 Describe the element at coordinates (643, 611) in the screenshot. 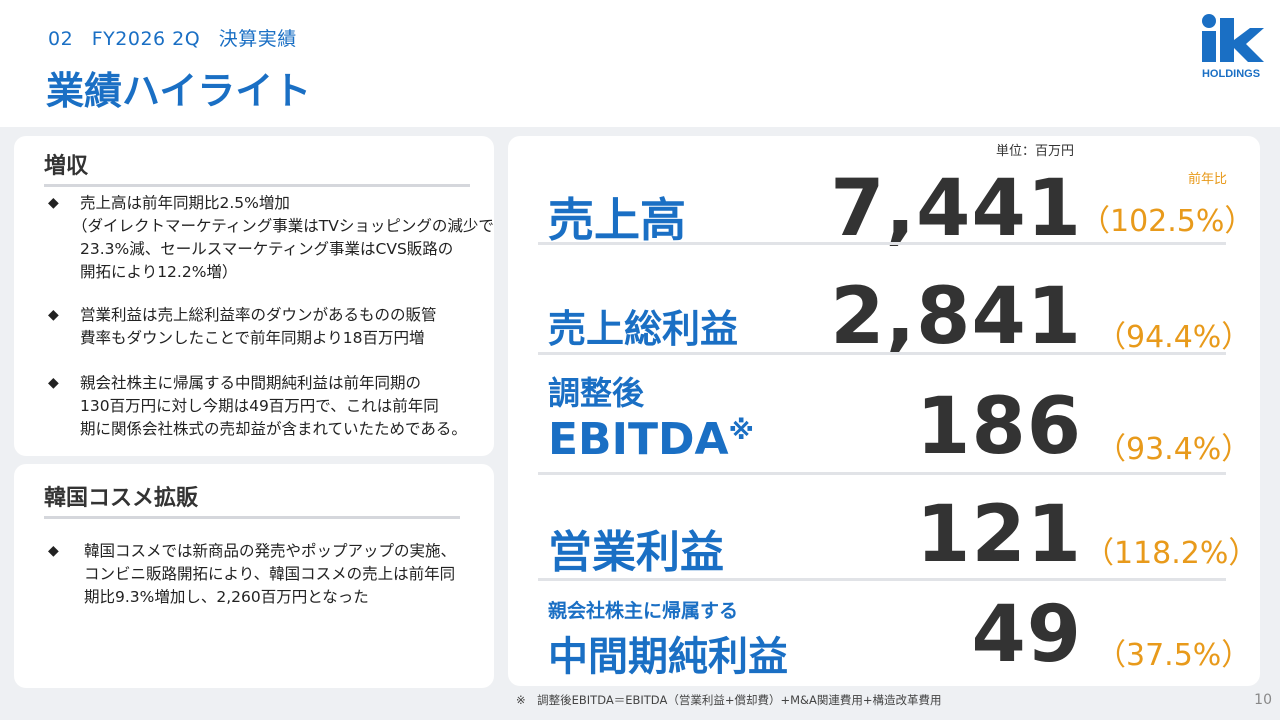

I see `metric-label-net-income-line1: 親会社株主に帰属する` at that location.